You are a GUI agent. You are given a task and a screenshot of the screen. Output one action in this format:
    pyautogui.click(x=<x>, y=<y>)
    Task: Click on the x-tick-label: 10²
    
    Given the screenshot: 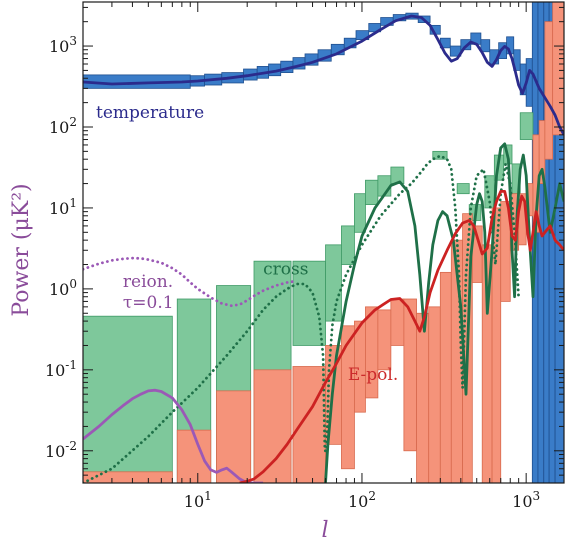 What is the action you would take?
    pyautogui.click(x=362, y=500)
    